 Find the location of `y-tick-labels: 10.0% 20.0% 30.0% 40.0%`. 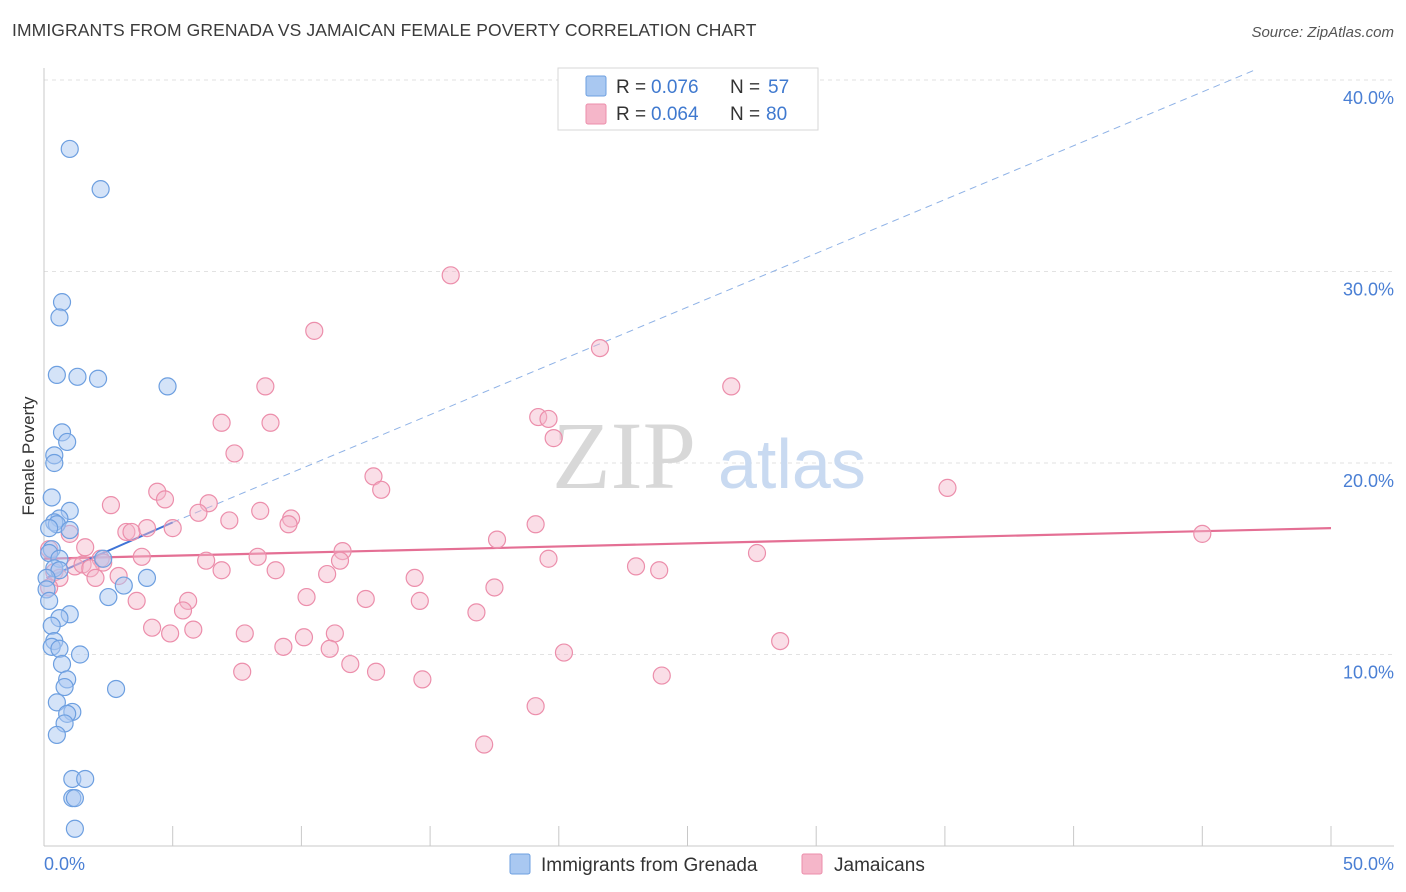

y-tick-labels: 10.0% 20.0% 30.0% 40.0% is located at coordinates (1368, 385).